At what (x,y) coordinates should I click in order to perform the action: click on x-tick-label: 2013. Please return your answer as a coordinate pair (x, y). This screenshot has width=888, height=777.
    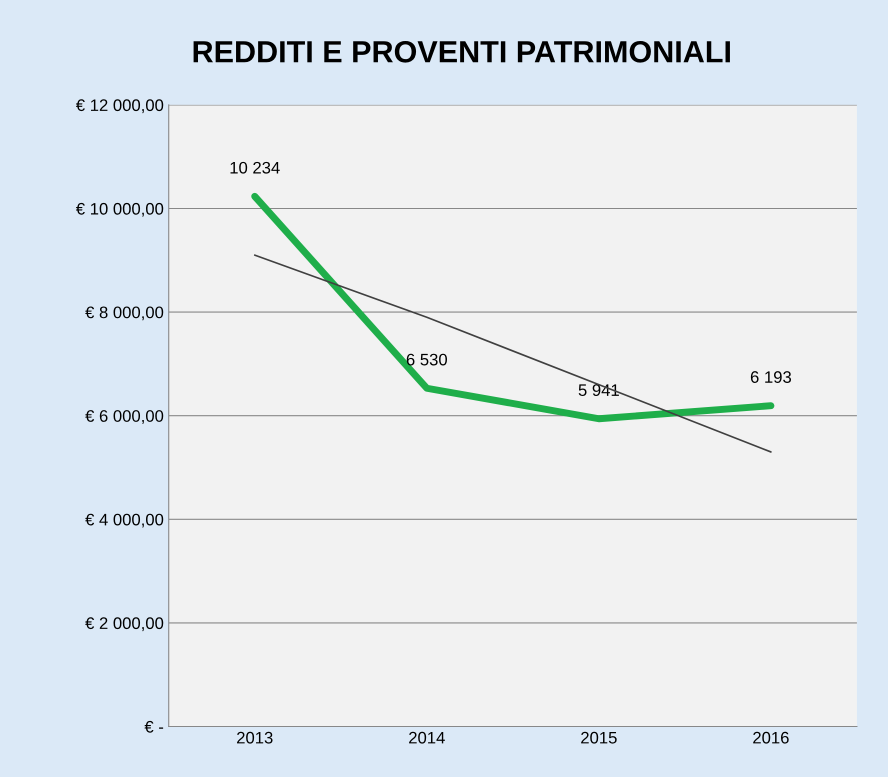
    Looking at the image, I should click on (255, 738).